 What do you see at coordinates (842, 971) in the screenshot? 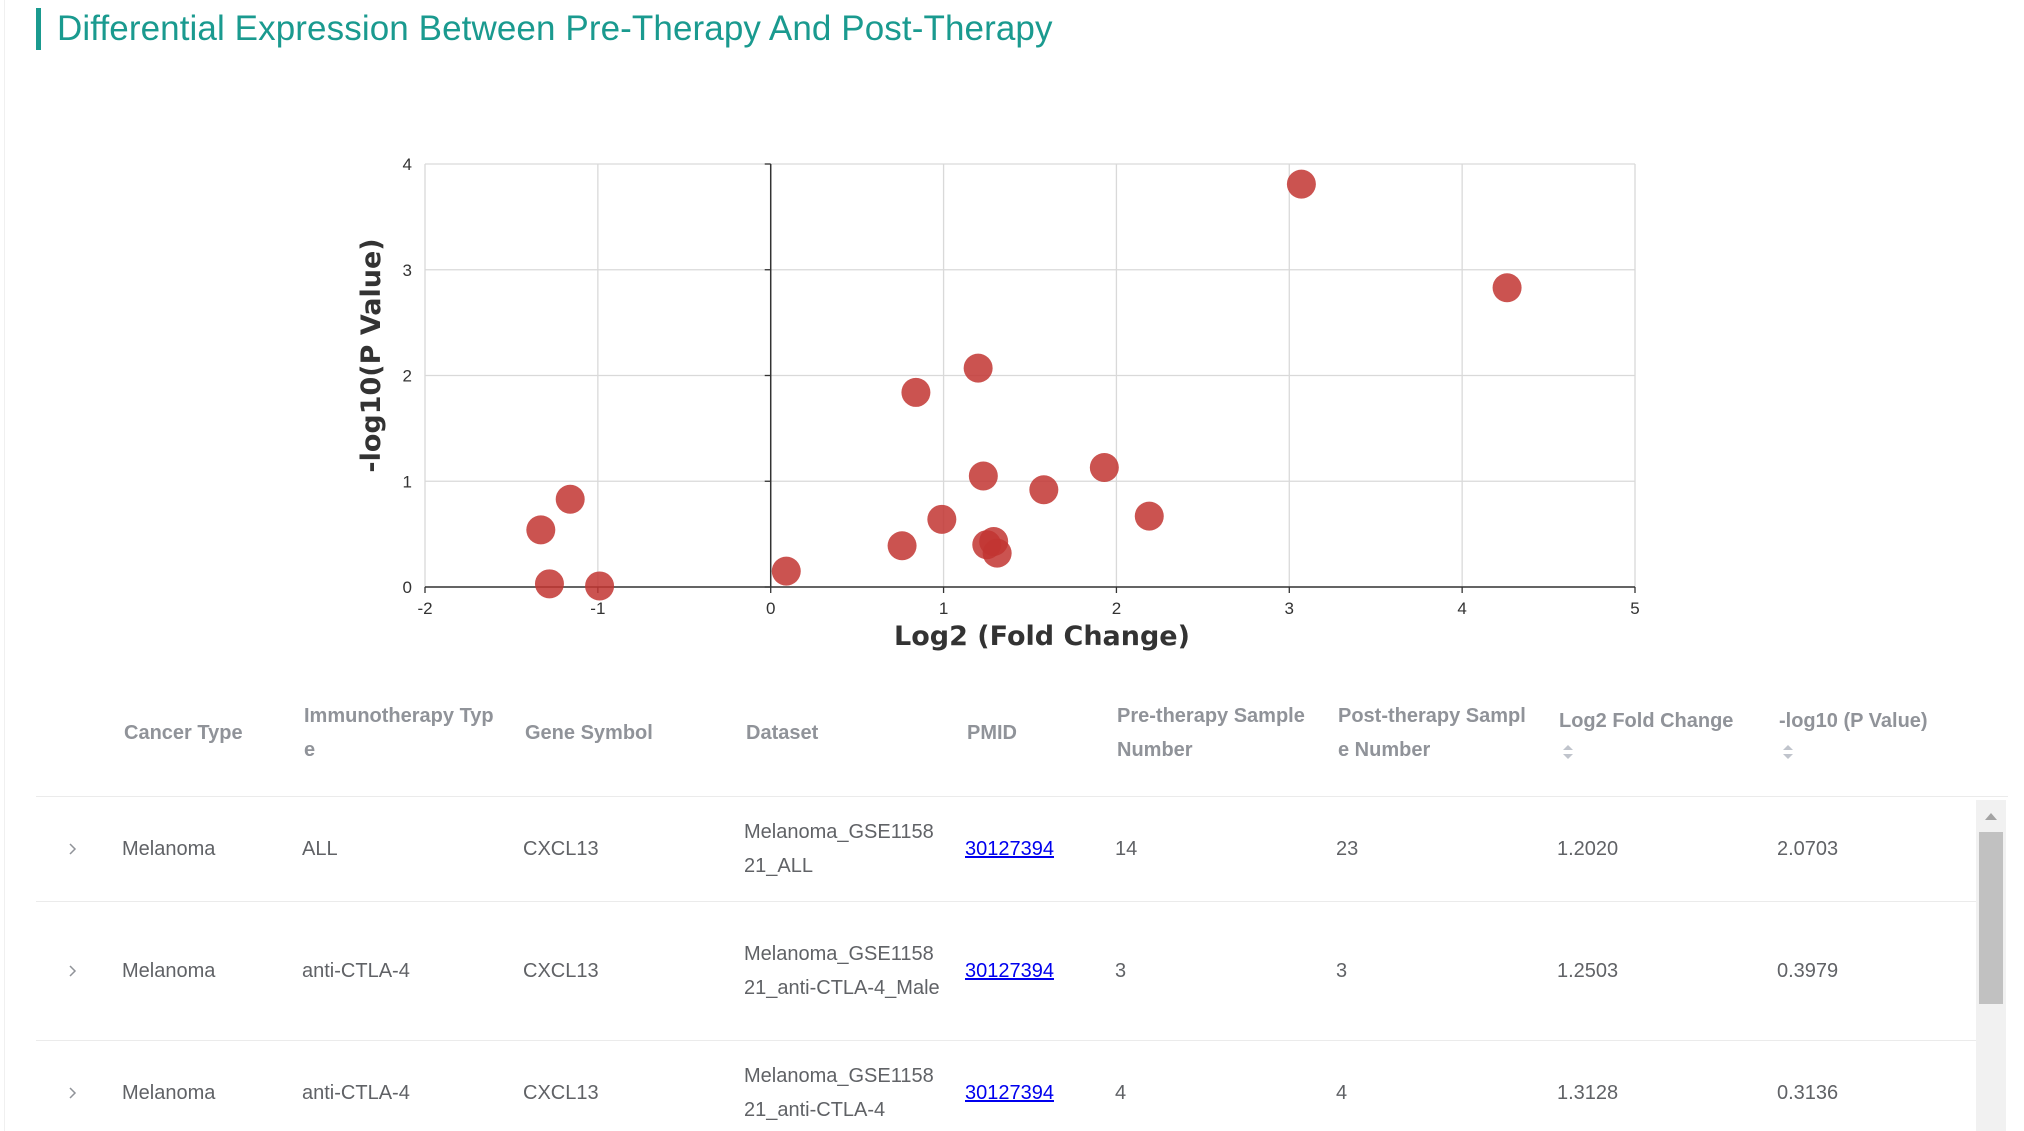
I see `cell-dataset: Melanoma_GSE115821_anti-CTLA-4_Male` at bounding box center [842, 971].